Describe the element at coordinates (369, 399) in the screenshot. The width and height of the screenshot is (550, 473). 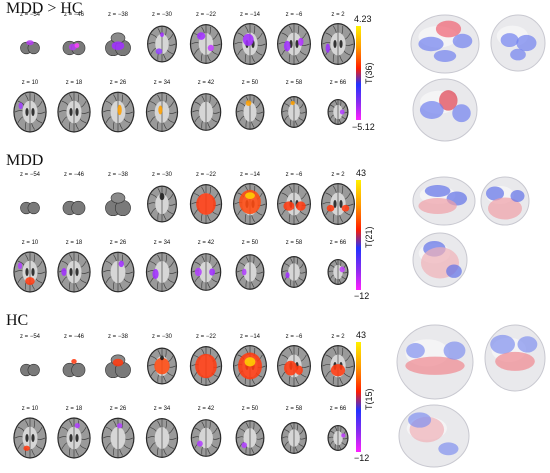
I see `colorbar-label: T(15)` at that location.